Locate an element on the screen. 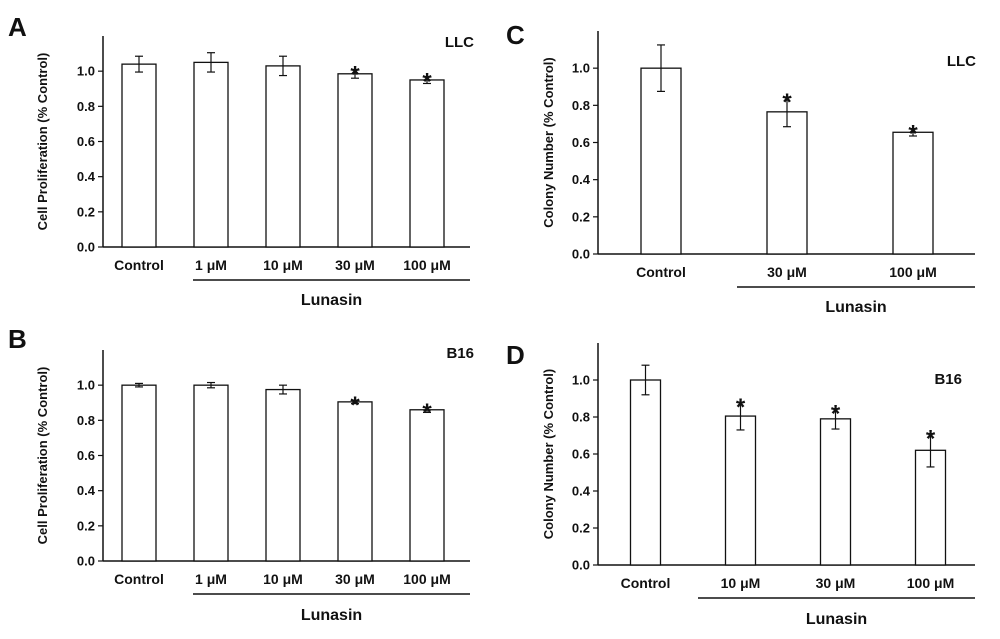 This screenshot has height=639, width=1000. panel-a-y-tick-label: 0.8 is located at coordinates (86, 106).